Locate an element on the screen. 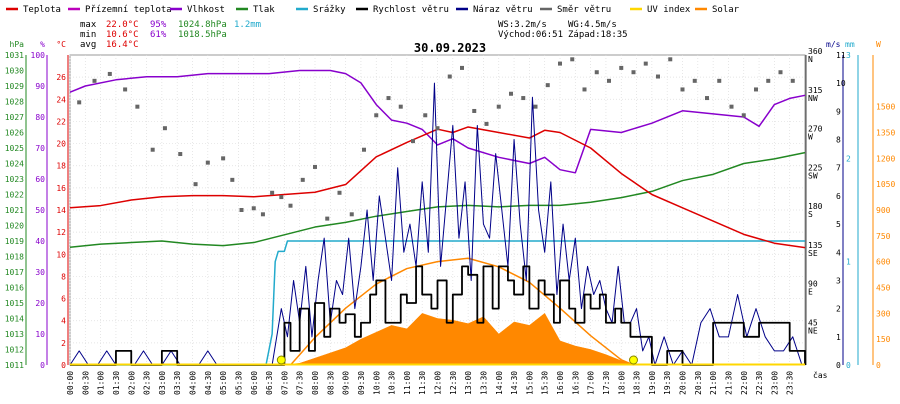  humidity-tick-label: 60 is located at coordinates (40, 179).